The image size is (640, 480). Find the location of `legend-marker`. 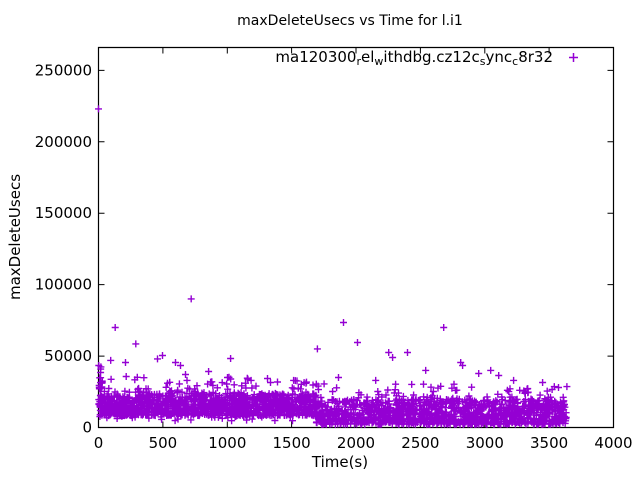

legend-marker is located at coordinates (573, 57).